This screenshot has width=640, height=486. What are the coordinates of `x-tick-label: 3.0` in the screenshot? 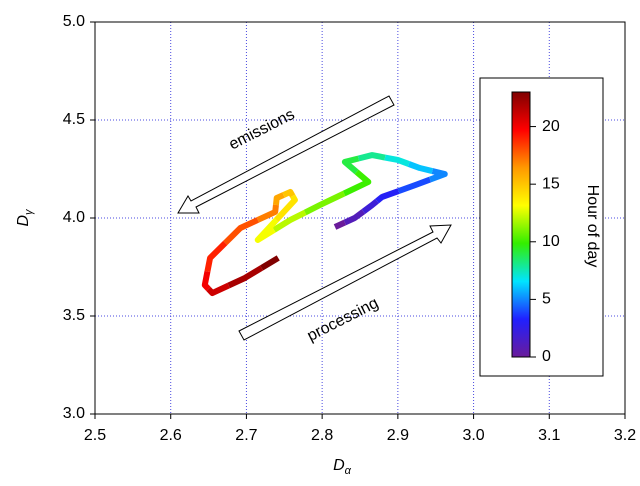 It's located at (473, 435).